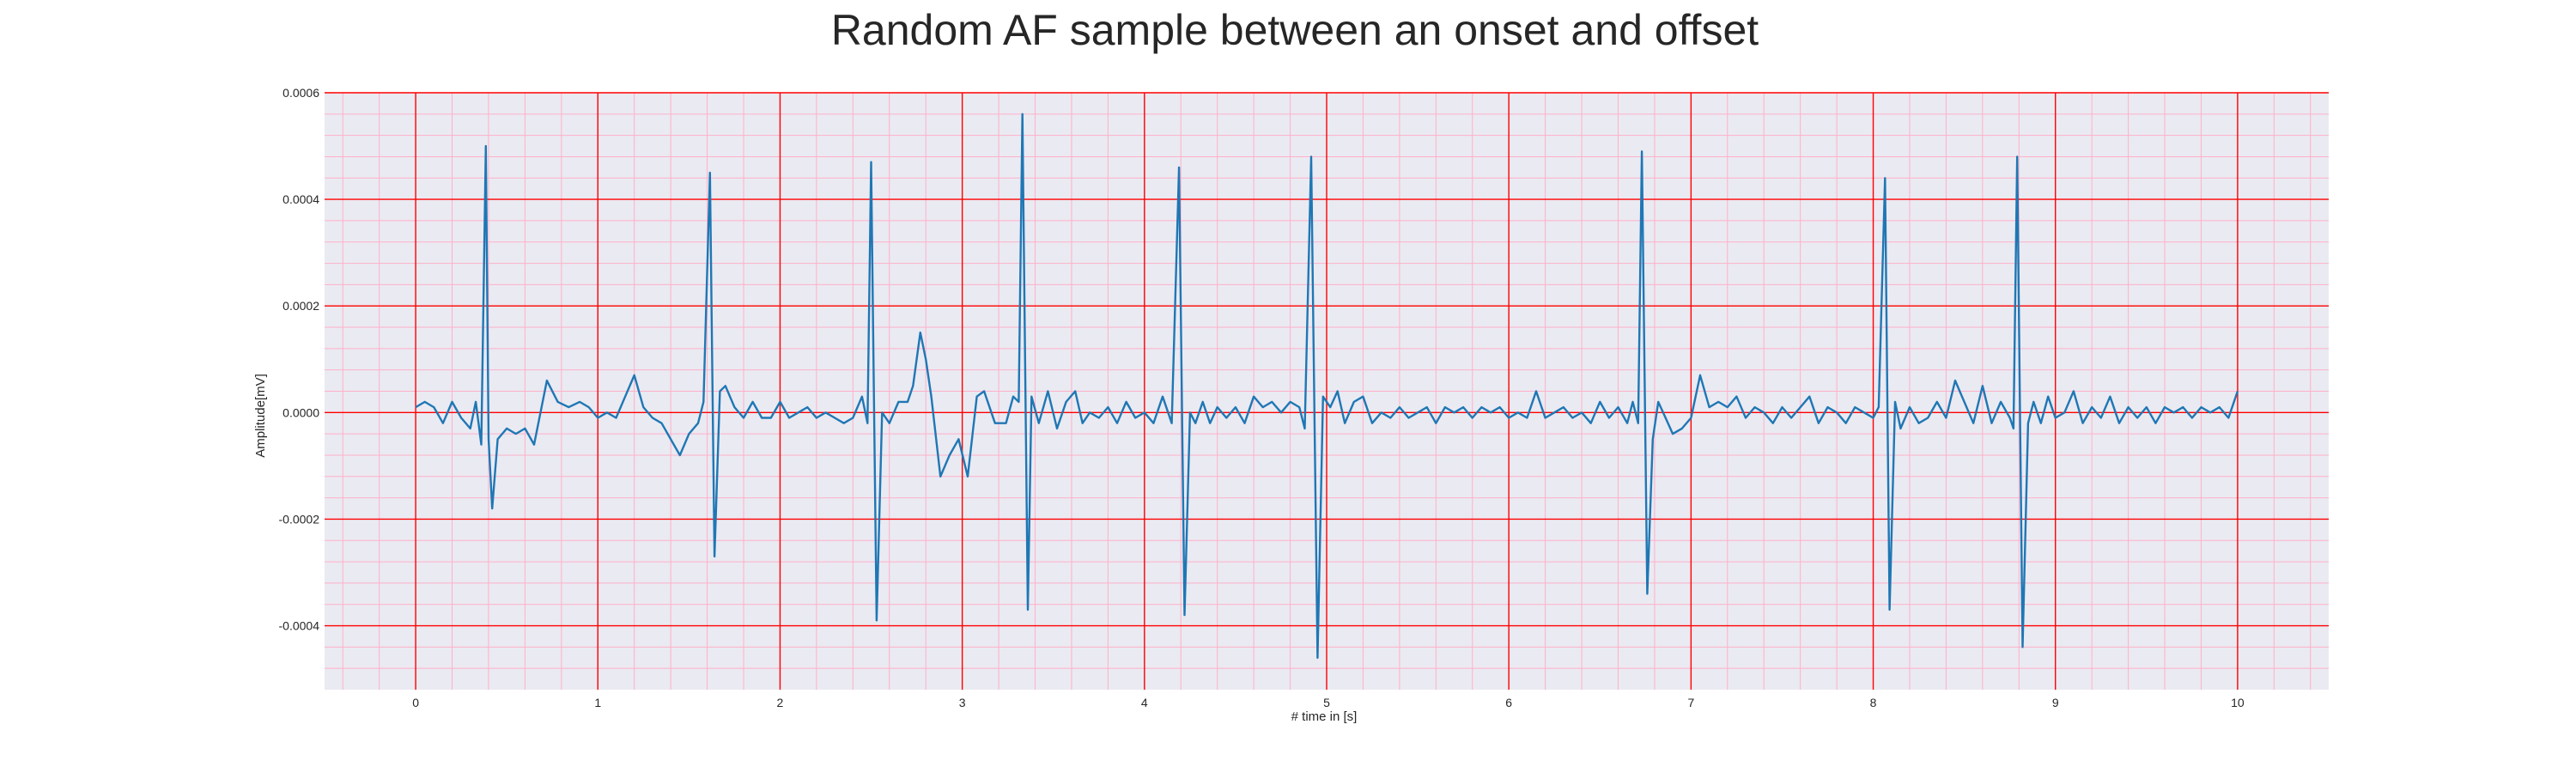 The width and height of the screenshot is (2576, 773). Describe the element at coordinates (1873, 702) in the screenshot. I see `x-tick-label: 8` at that location.